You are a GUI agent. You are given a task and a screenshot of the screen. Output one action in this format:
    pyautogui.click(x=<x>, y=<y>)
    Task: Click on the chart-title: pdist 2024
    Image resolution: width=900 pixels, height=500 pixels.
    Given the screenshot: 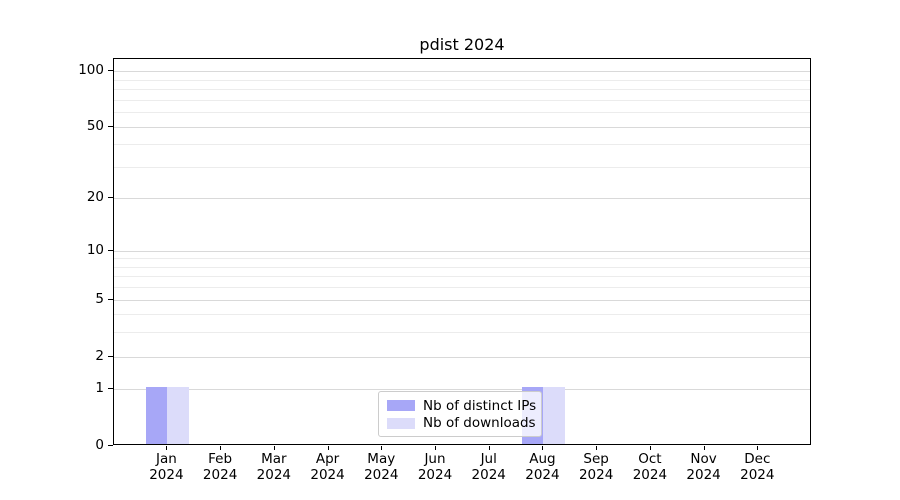 What is the action you would take?
    pyautogui.click(x=462, y=44)
    